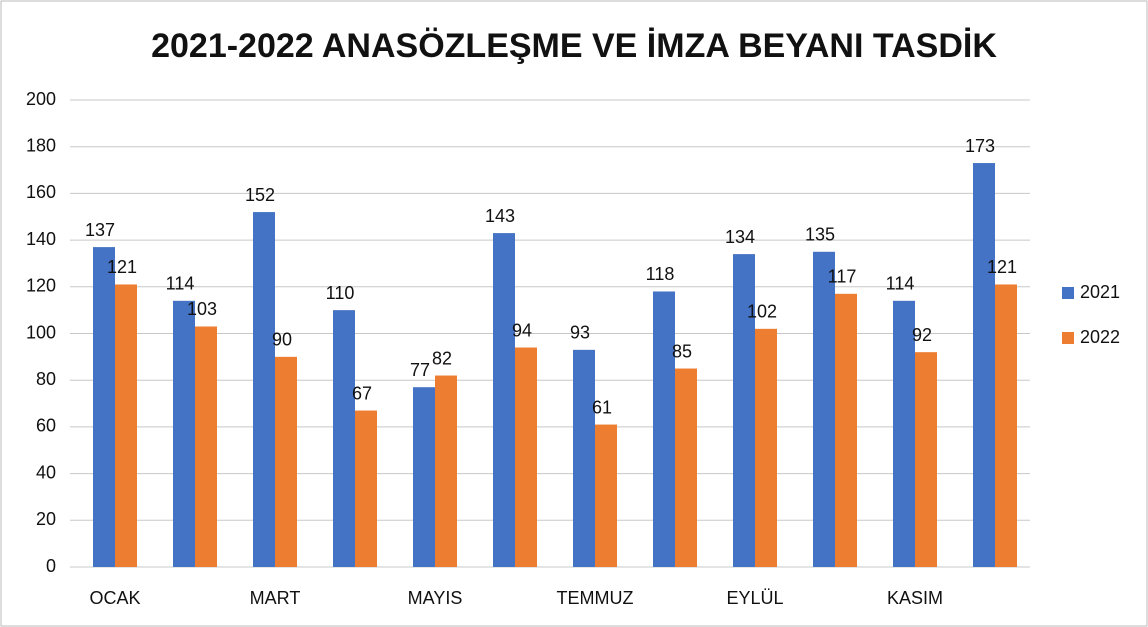 This screenshot has height=627, width=1148. I want to click on data-label: 90, so click(282, 340).